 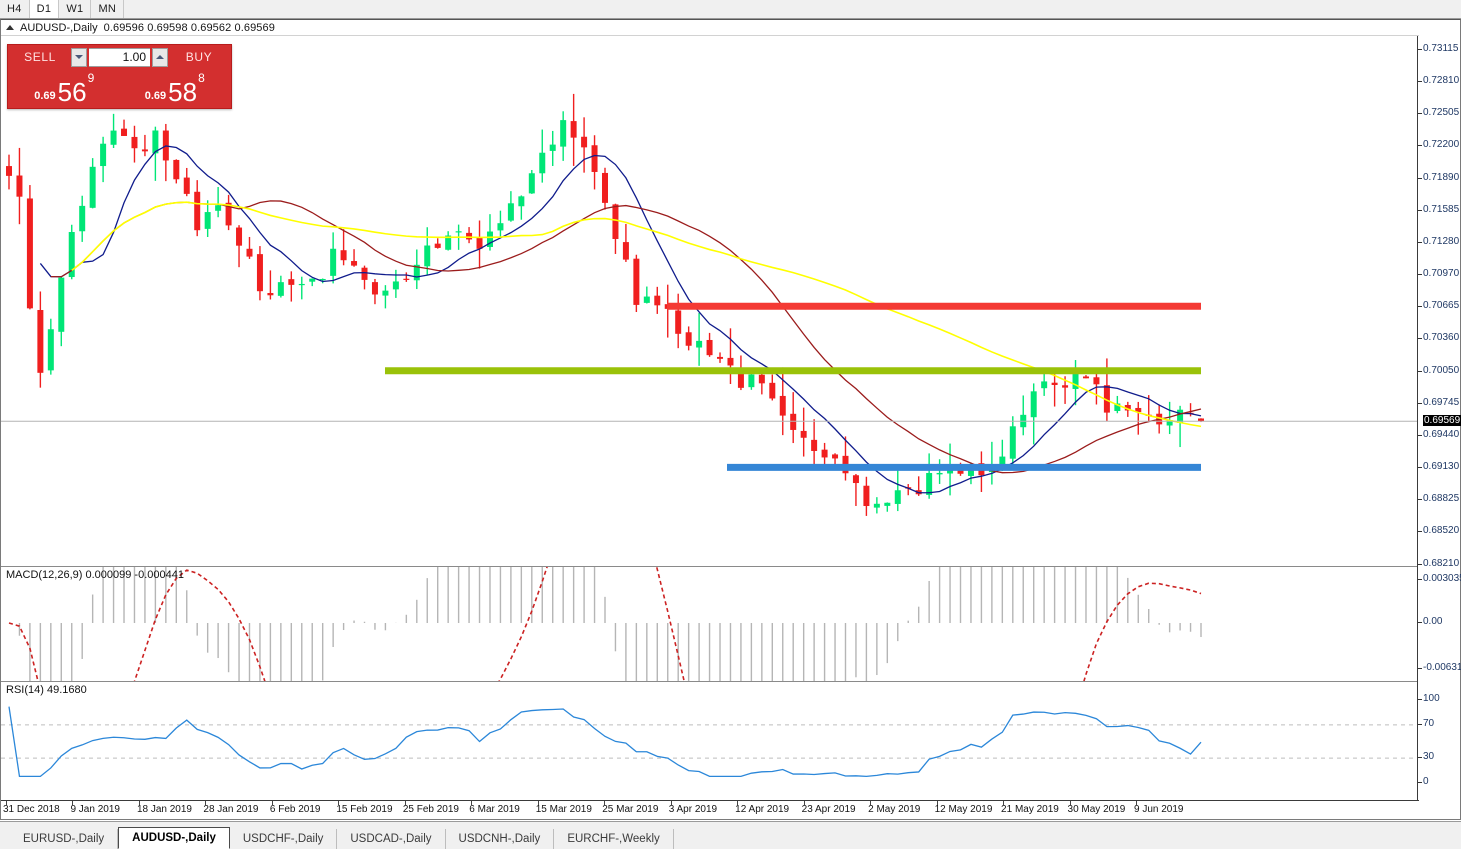 I want to click on lot-size-input: 1.00, so click(x=119, y=57).